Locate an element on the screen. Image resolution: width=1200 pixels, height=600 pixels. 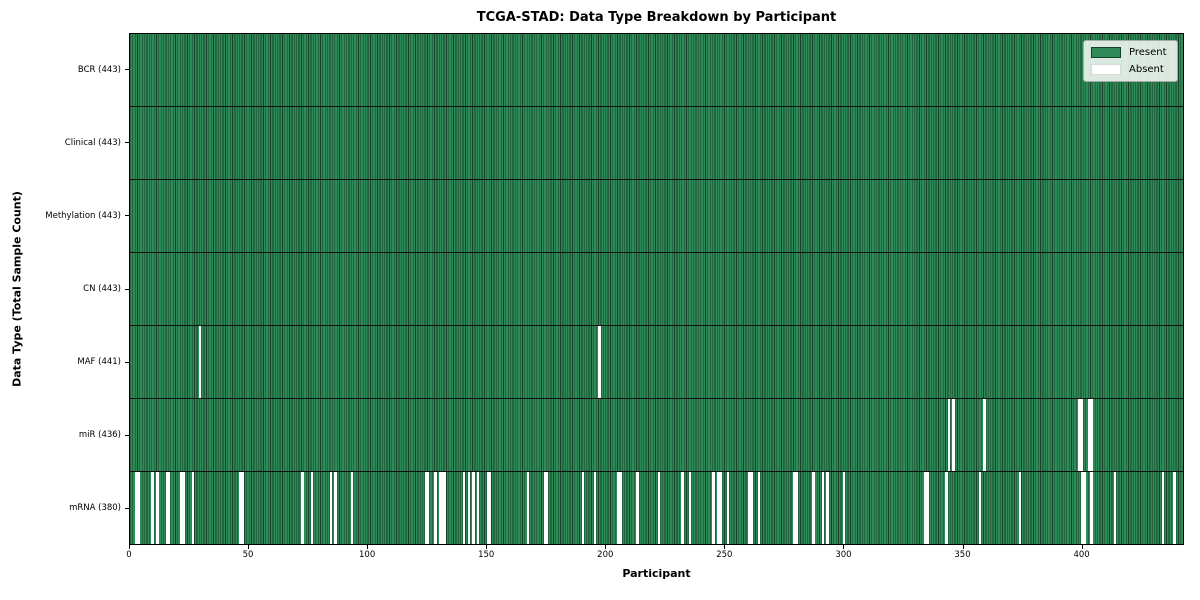
heatmap-row-mrna is located at coordinates (656, 508).